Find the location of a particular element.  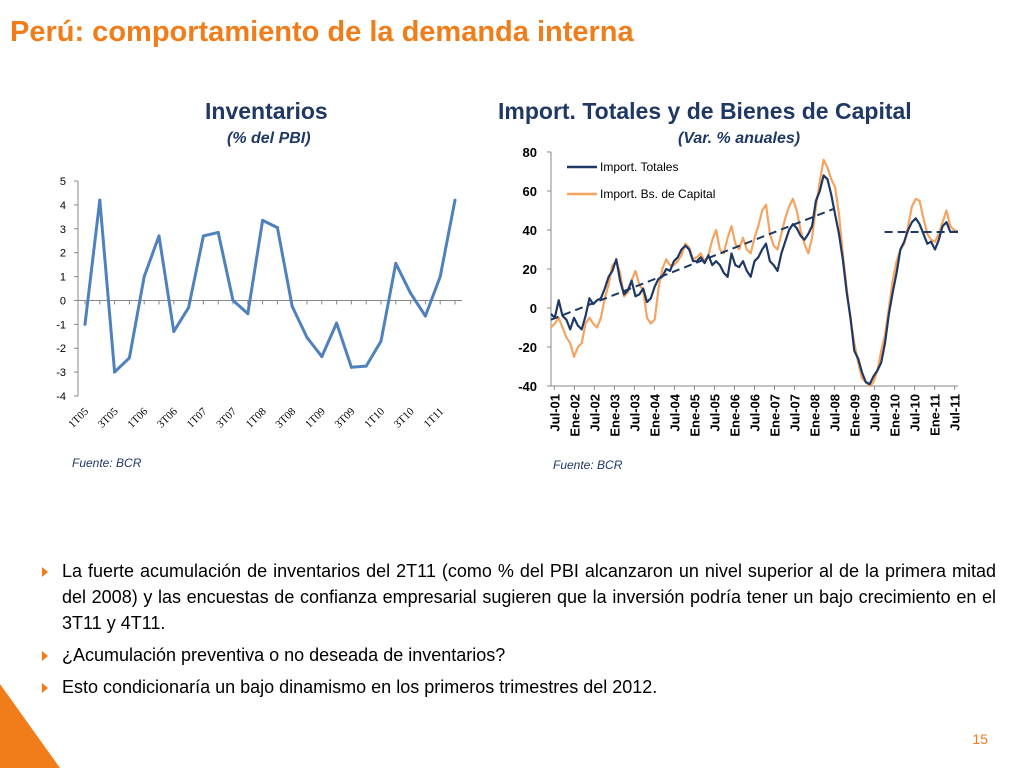

x-tick-label: Ene-11 is located at coordinates (935, 415).